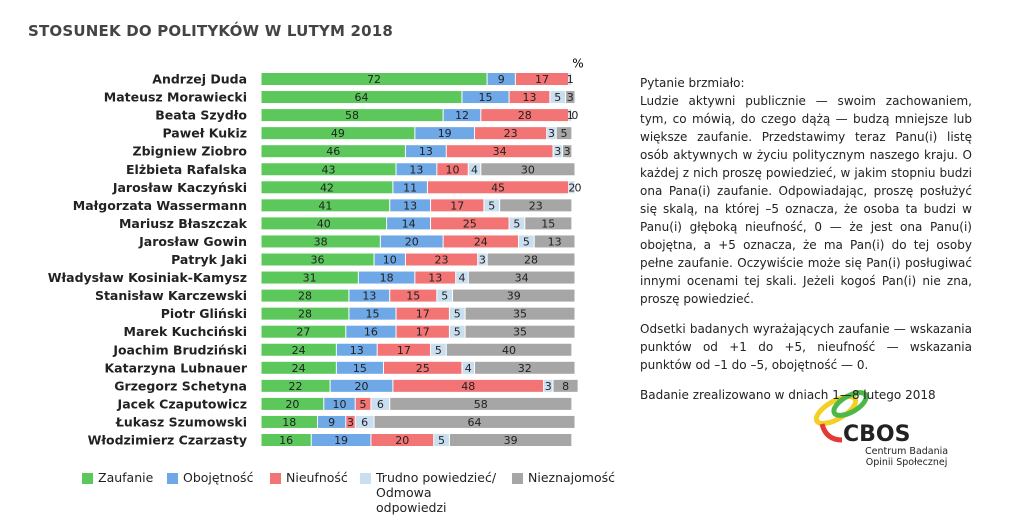 This screenshot has height=515, width=1024. I want to click on legend-item: Zaufanie, so click(117, 477).